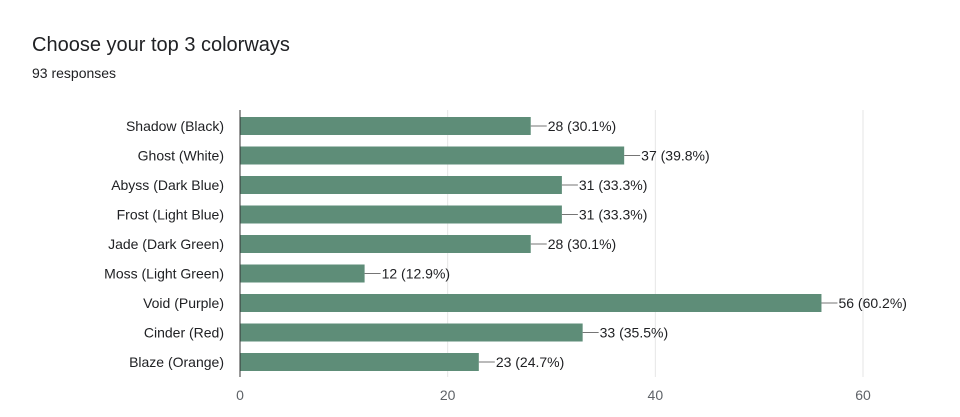 The height and width of the screenshot is (417, 960). I want to click on value-label: 23 (24.7%), so click(530, 362).